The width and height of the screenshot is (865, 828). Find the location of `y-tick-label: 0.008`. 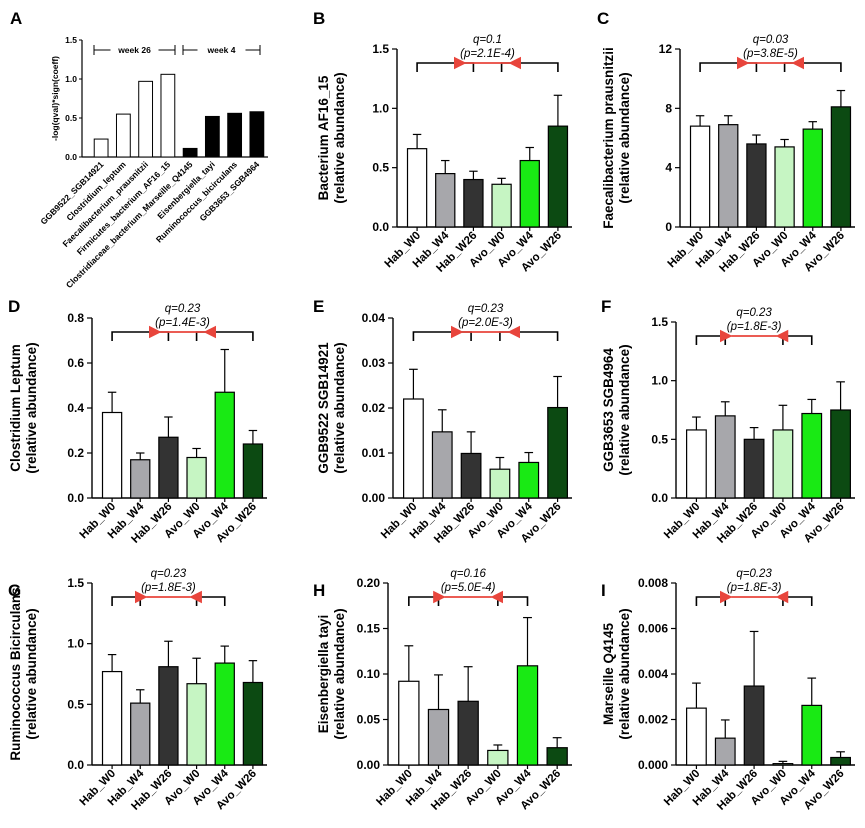

y-tick-label: 0.008 is located at coordinates (653, 583).